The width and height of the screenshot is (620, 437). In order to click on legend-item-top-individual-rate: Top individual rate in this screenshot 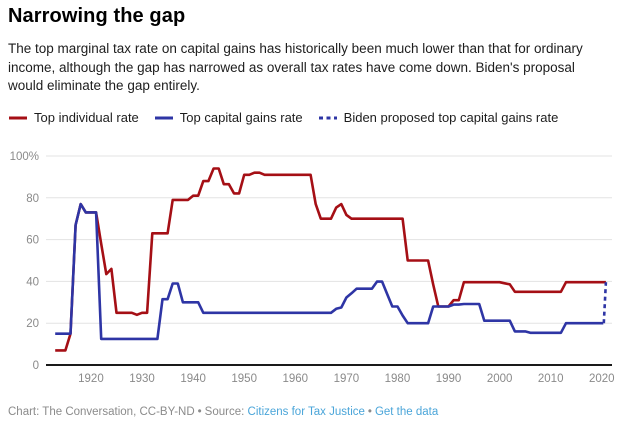, I will do `click(73, 117)`.